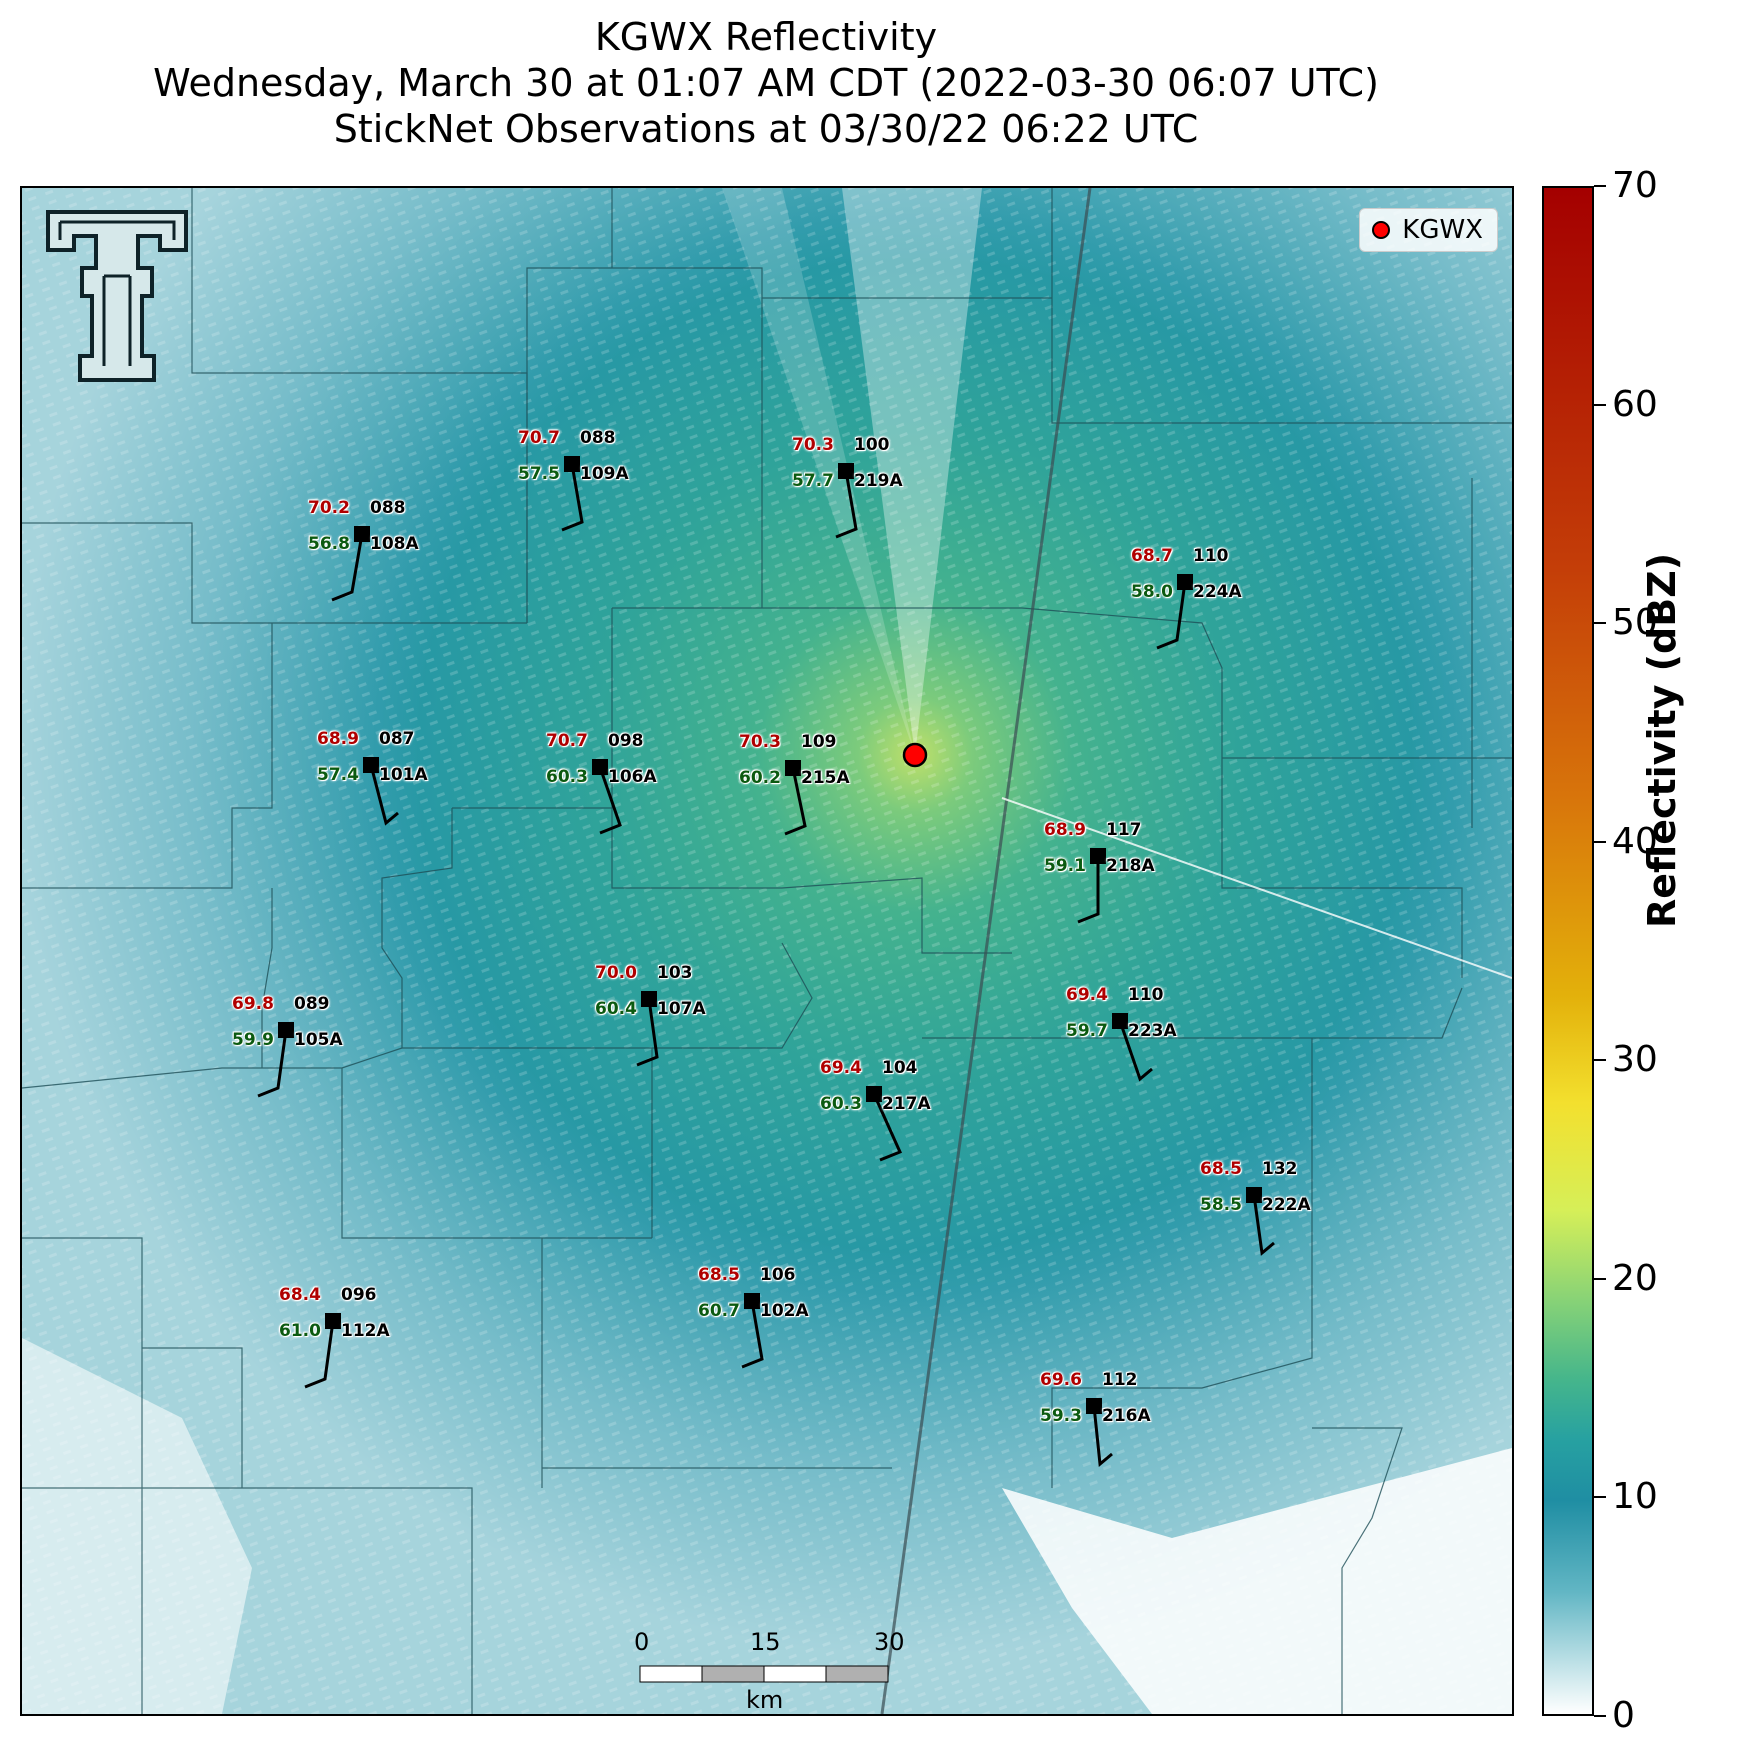 This screenshot has height=1741, width=1738. I want to click on station-pressure: 103, so click(675, 973).